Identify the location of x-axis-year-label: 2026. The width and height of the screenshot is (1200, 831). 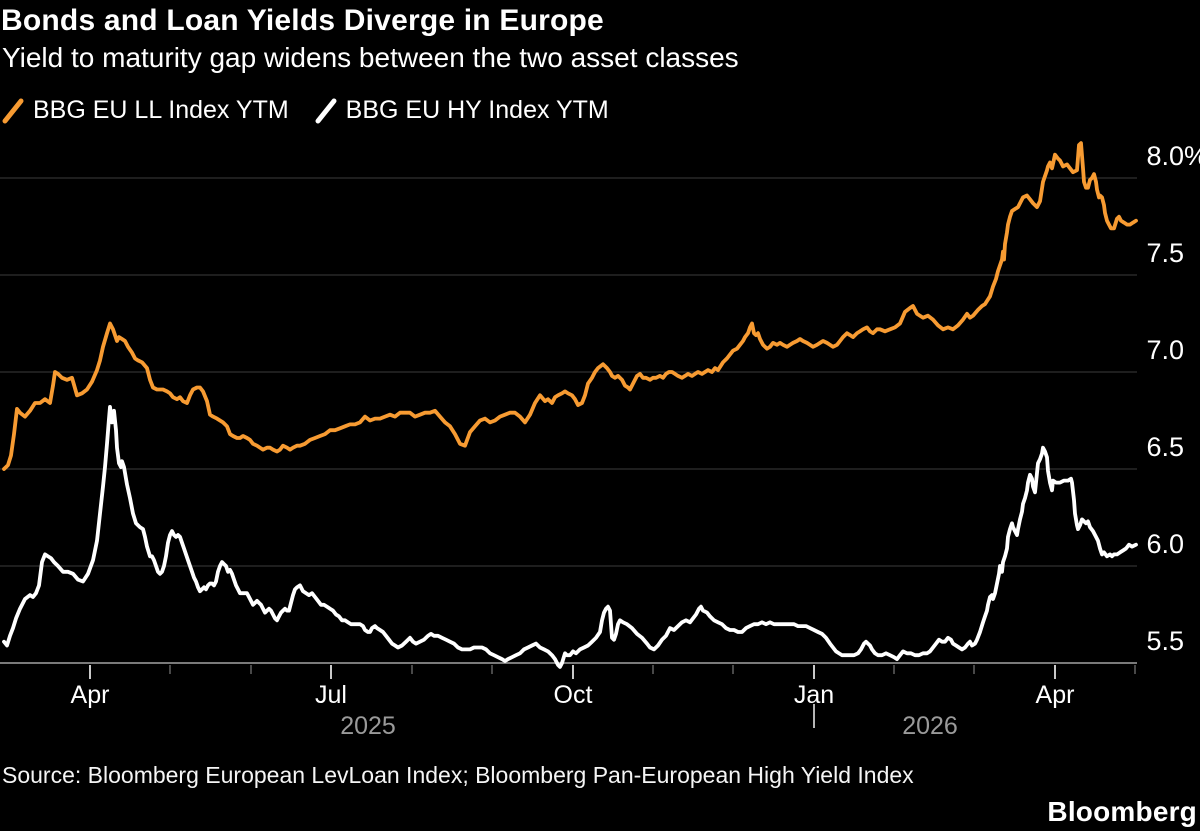
(930, 726).